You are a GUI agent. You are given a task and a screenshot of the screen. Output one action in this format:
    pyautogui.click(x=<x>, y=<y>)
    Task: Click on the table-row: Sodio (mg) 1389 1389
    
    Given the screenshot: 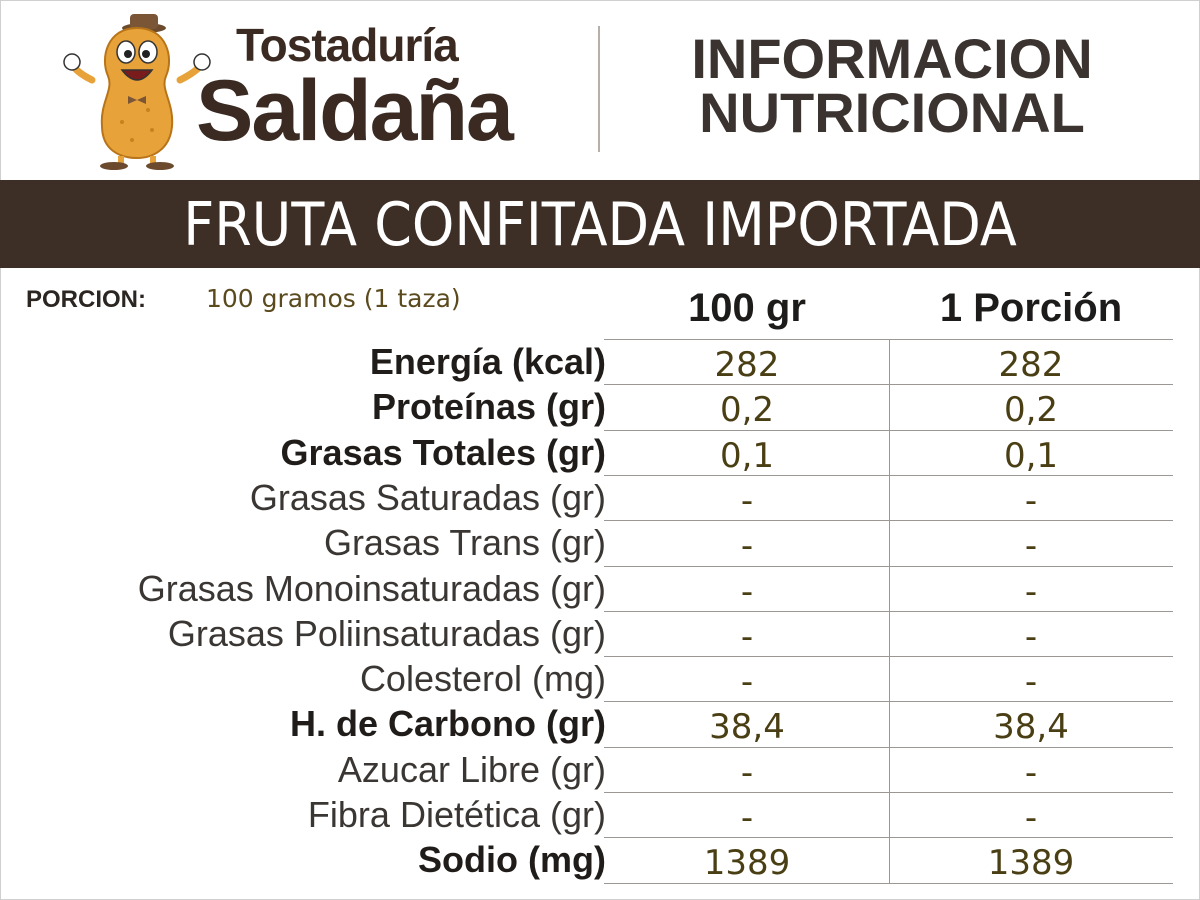 What is the action you would take?
    pyautogui.click(x=600, y=860)
    